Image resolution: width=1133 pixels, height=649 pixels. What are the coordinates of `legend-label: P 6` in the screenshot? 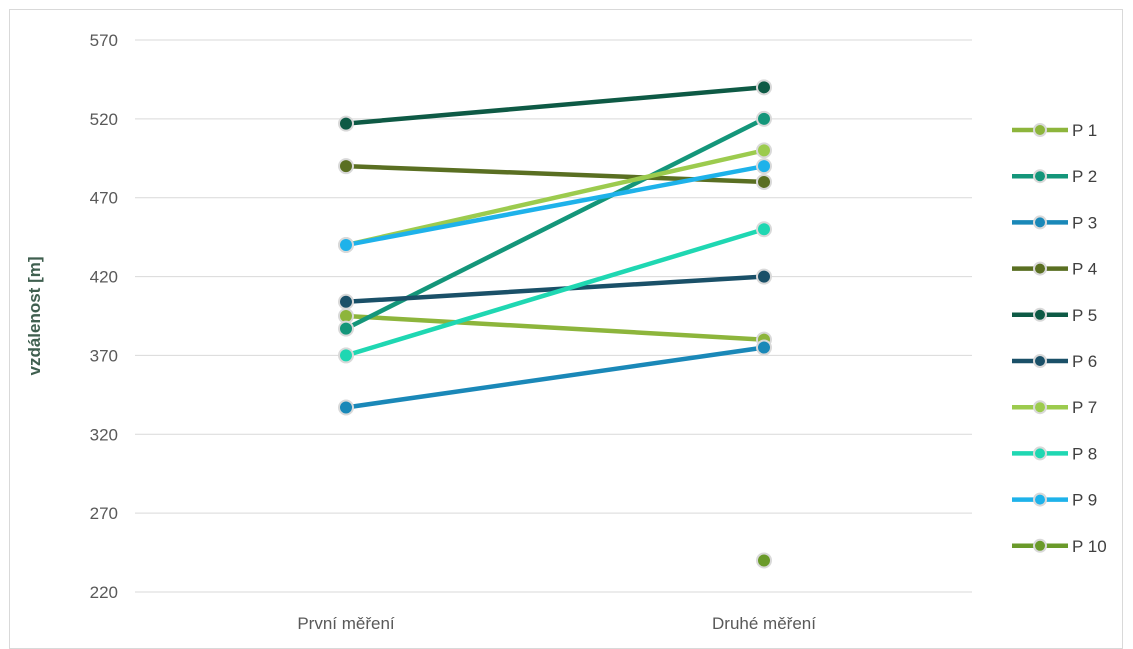 It's located at (1084, 361).